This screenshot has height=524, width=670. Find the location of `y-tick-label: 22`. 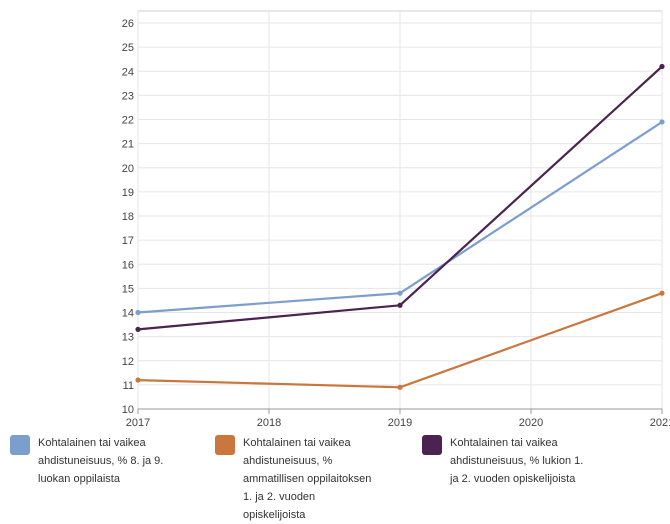

y-tick-label: 22 is located at coordinates (128, 121).